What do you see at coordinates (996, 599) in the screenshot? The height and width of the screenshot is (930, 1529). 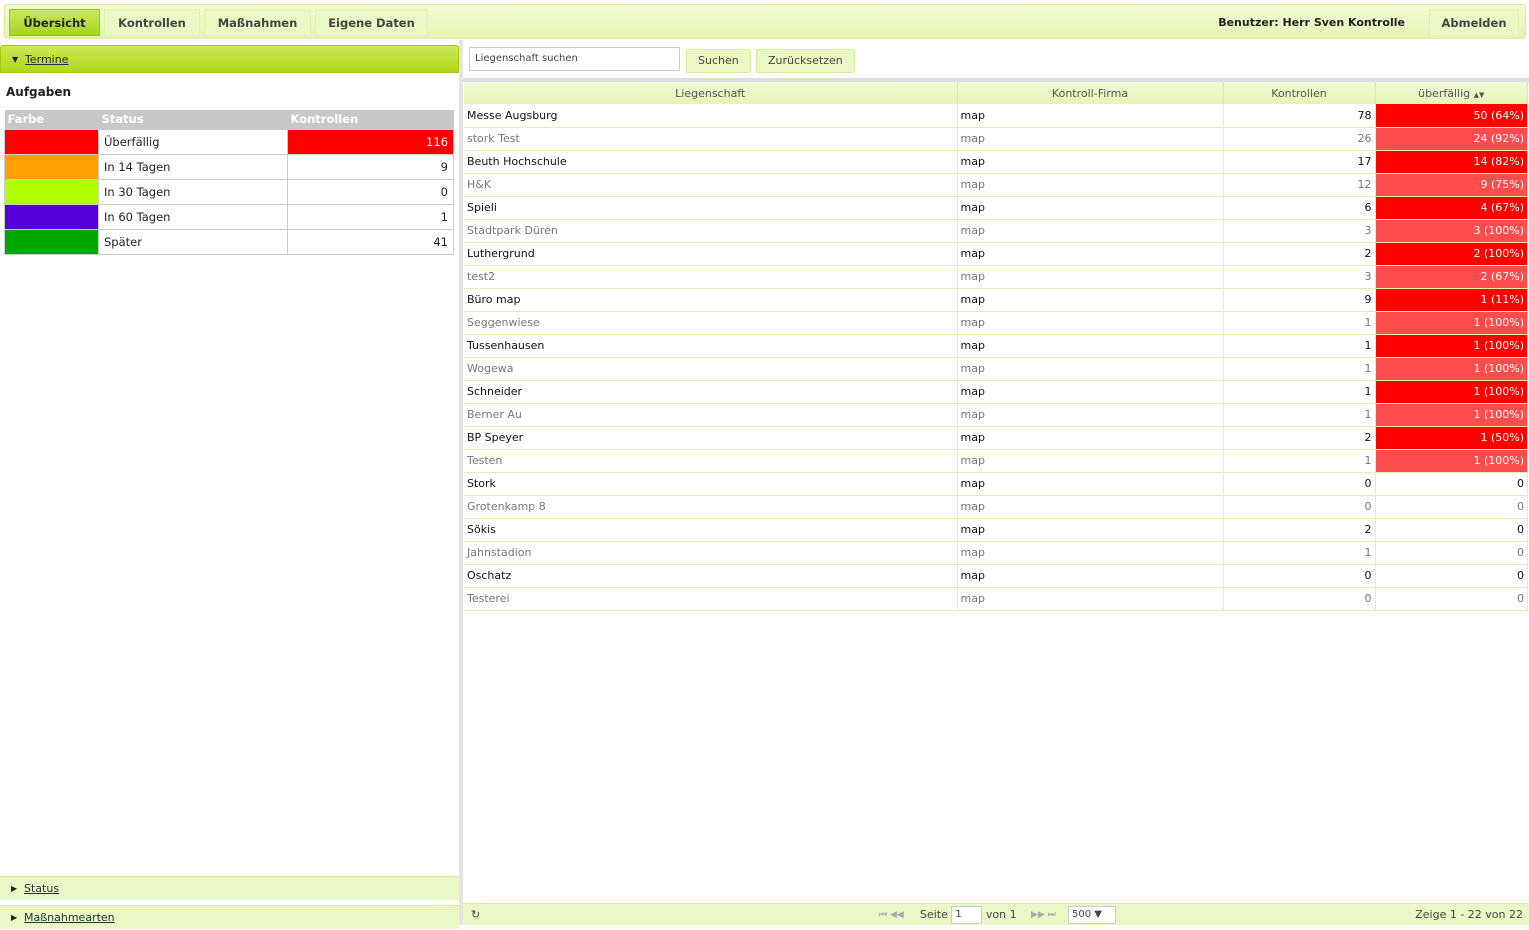 I see `table-row: Testerei map 0 0` at bounding box center [996, 599].